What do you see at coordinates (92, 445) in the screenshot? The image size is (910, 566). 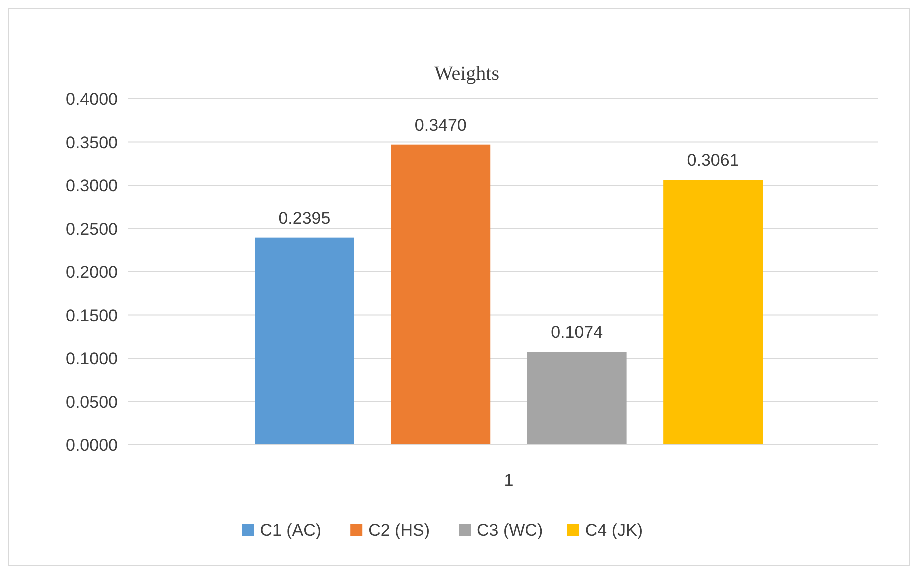 I see `y-tick-label: 0.0000` at bounding box center [92, 445].